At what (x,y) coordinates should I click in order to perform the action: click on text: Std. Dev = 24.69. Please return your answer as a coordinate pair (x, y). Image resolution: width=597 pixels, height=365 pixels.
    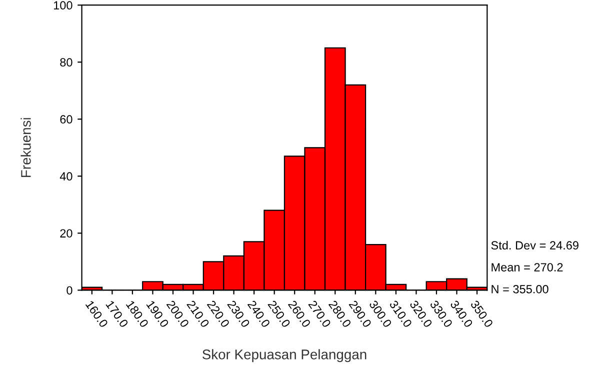
    Looking at the image, I should click on (534, 245).